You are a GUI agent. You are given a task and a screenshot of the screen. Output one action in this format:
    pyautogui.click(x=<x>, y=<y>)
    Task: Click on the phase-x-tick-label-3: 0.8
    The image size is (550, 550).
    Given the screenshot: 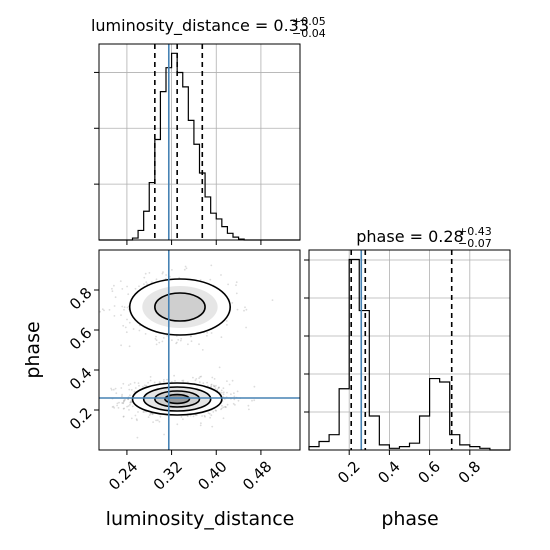 What is the action you would take?
    pyautogui.click(x=470, y=473)
    